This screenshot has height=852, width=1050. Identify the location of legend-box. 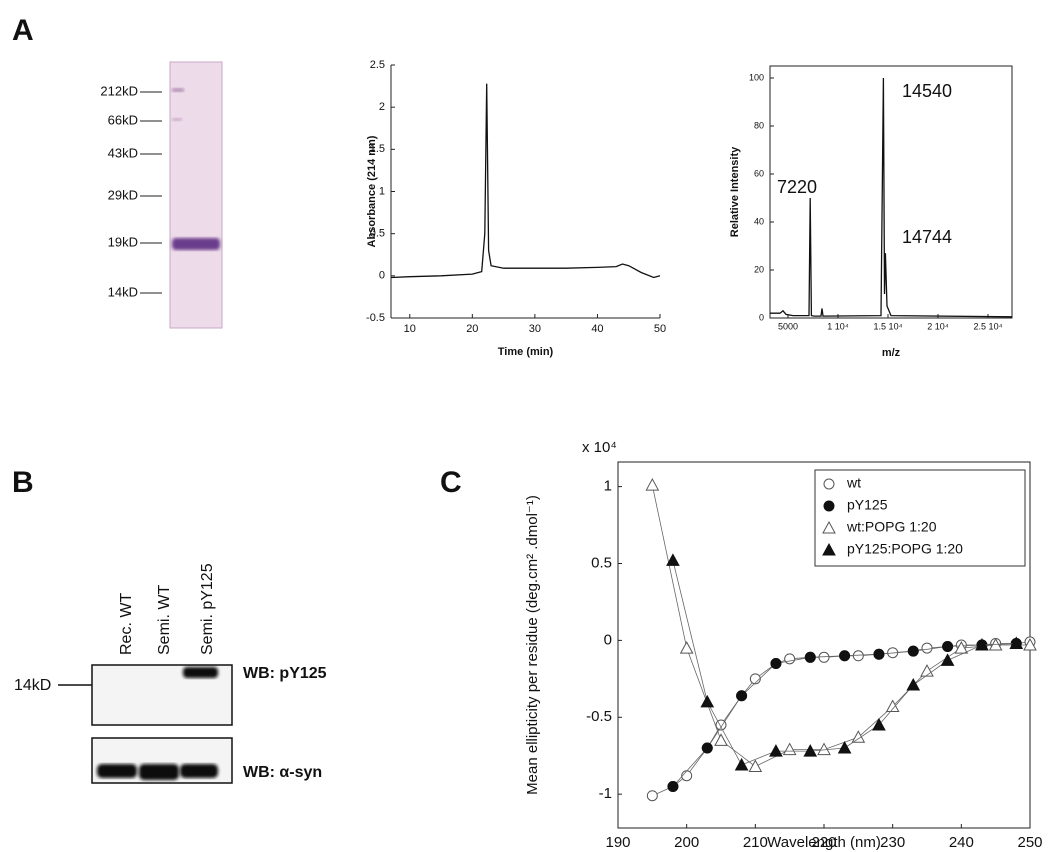
(920, 518).